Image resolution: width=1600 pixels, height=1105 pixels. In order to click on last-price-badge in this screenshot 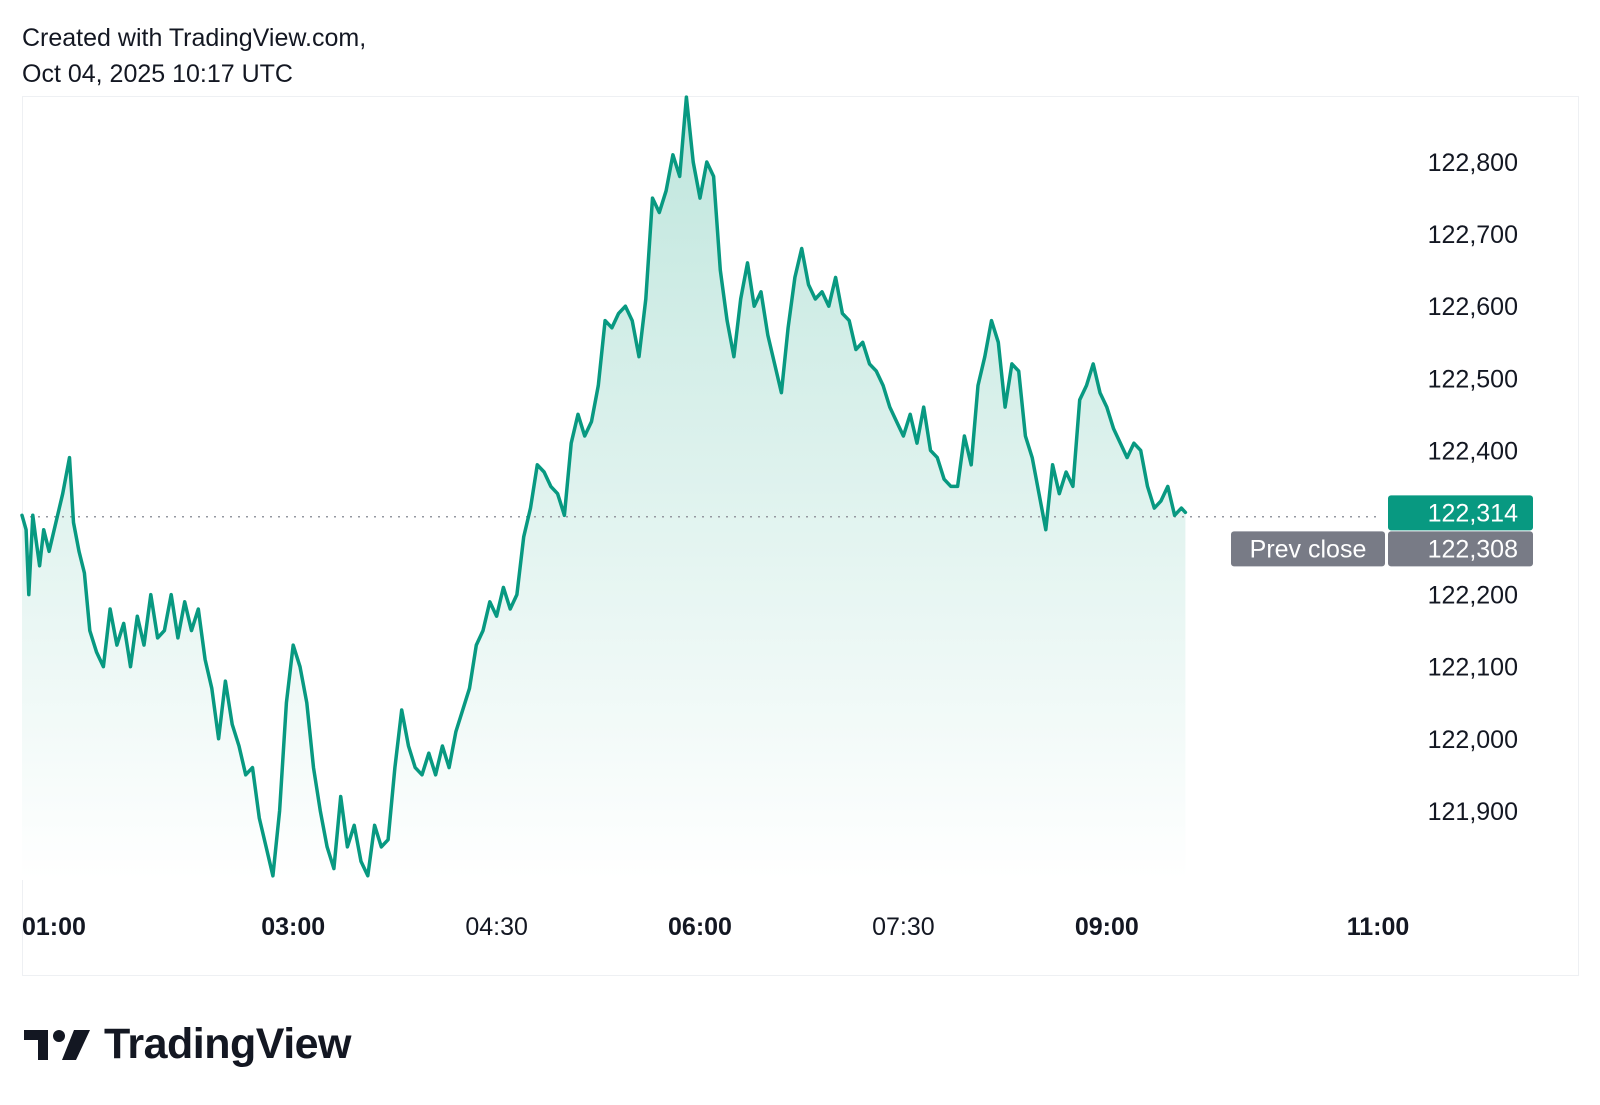, I will do `click(1460, 513)`.